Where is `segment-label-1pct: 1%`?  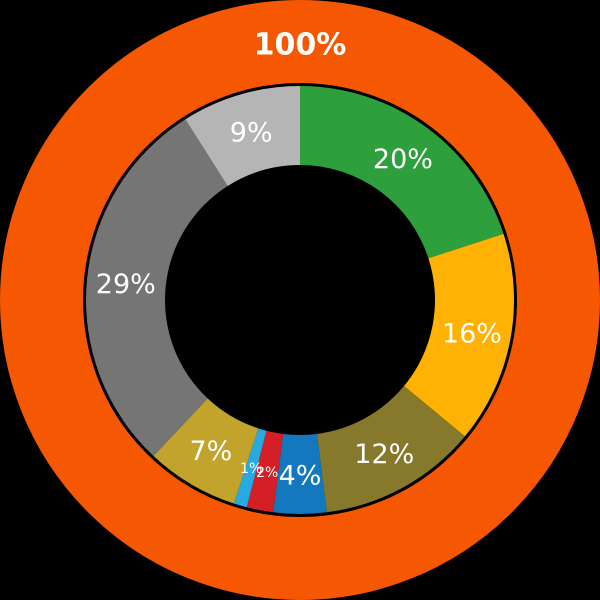 segment-label-1pct: 1% is located at coordinates (251, 469).